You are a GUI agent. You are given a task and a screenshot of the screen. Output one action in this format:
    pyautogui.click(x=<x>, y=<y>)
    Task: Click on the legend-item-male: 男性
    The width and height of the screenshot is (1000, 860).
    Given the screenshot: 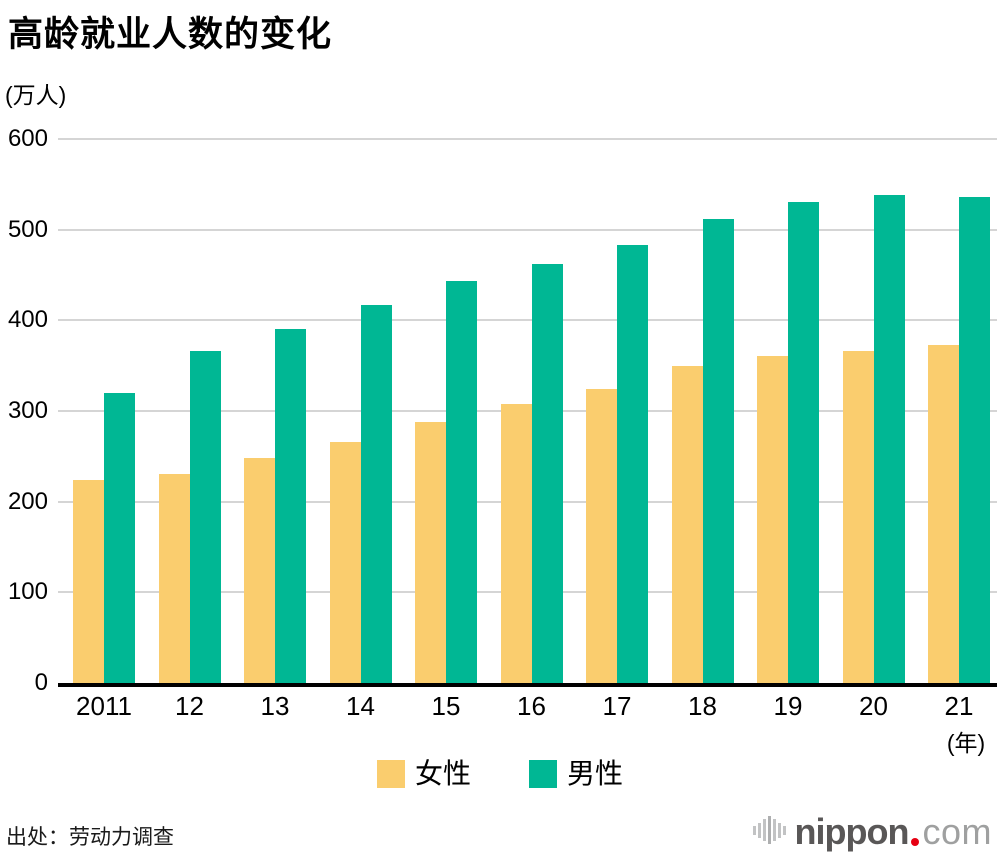 What is the action you would take?
    pyautogui.click(x=576, y=774)
    